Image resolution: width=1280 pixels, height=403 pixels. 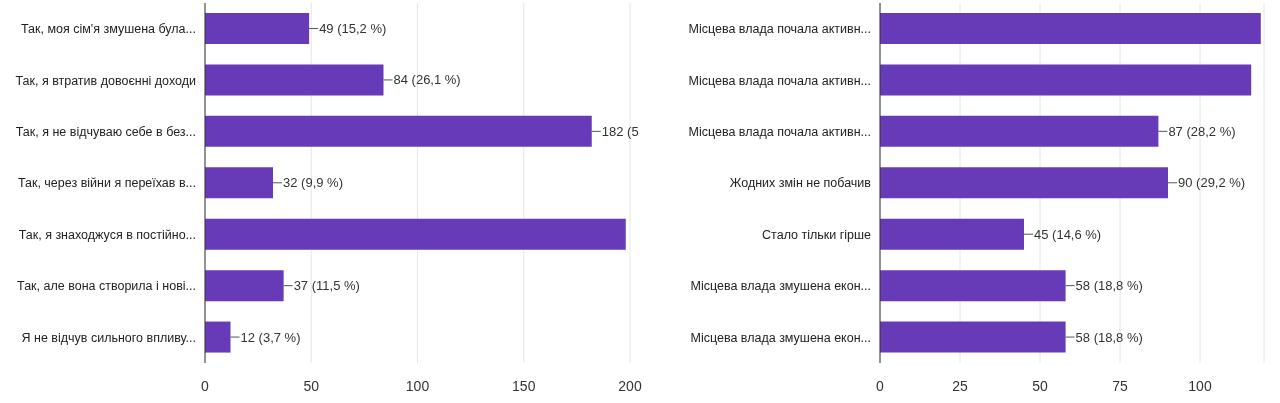 I want to click on y-tick-label: Жодних змін не побачив, so click(x=800, y=183).